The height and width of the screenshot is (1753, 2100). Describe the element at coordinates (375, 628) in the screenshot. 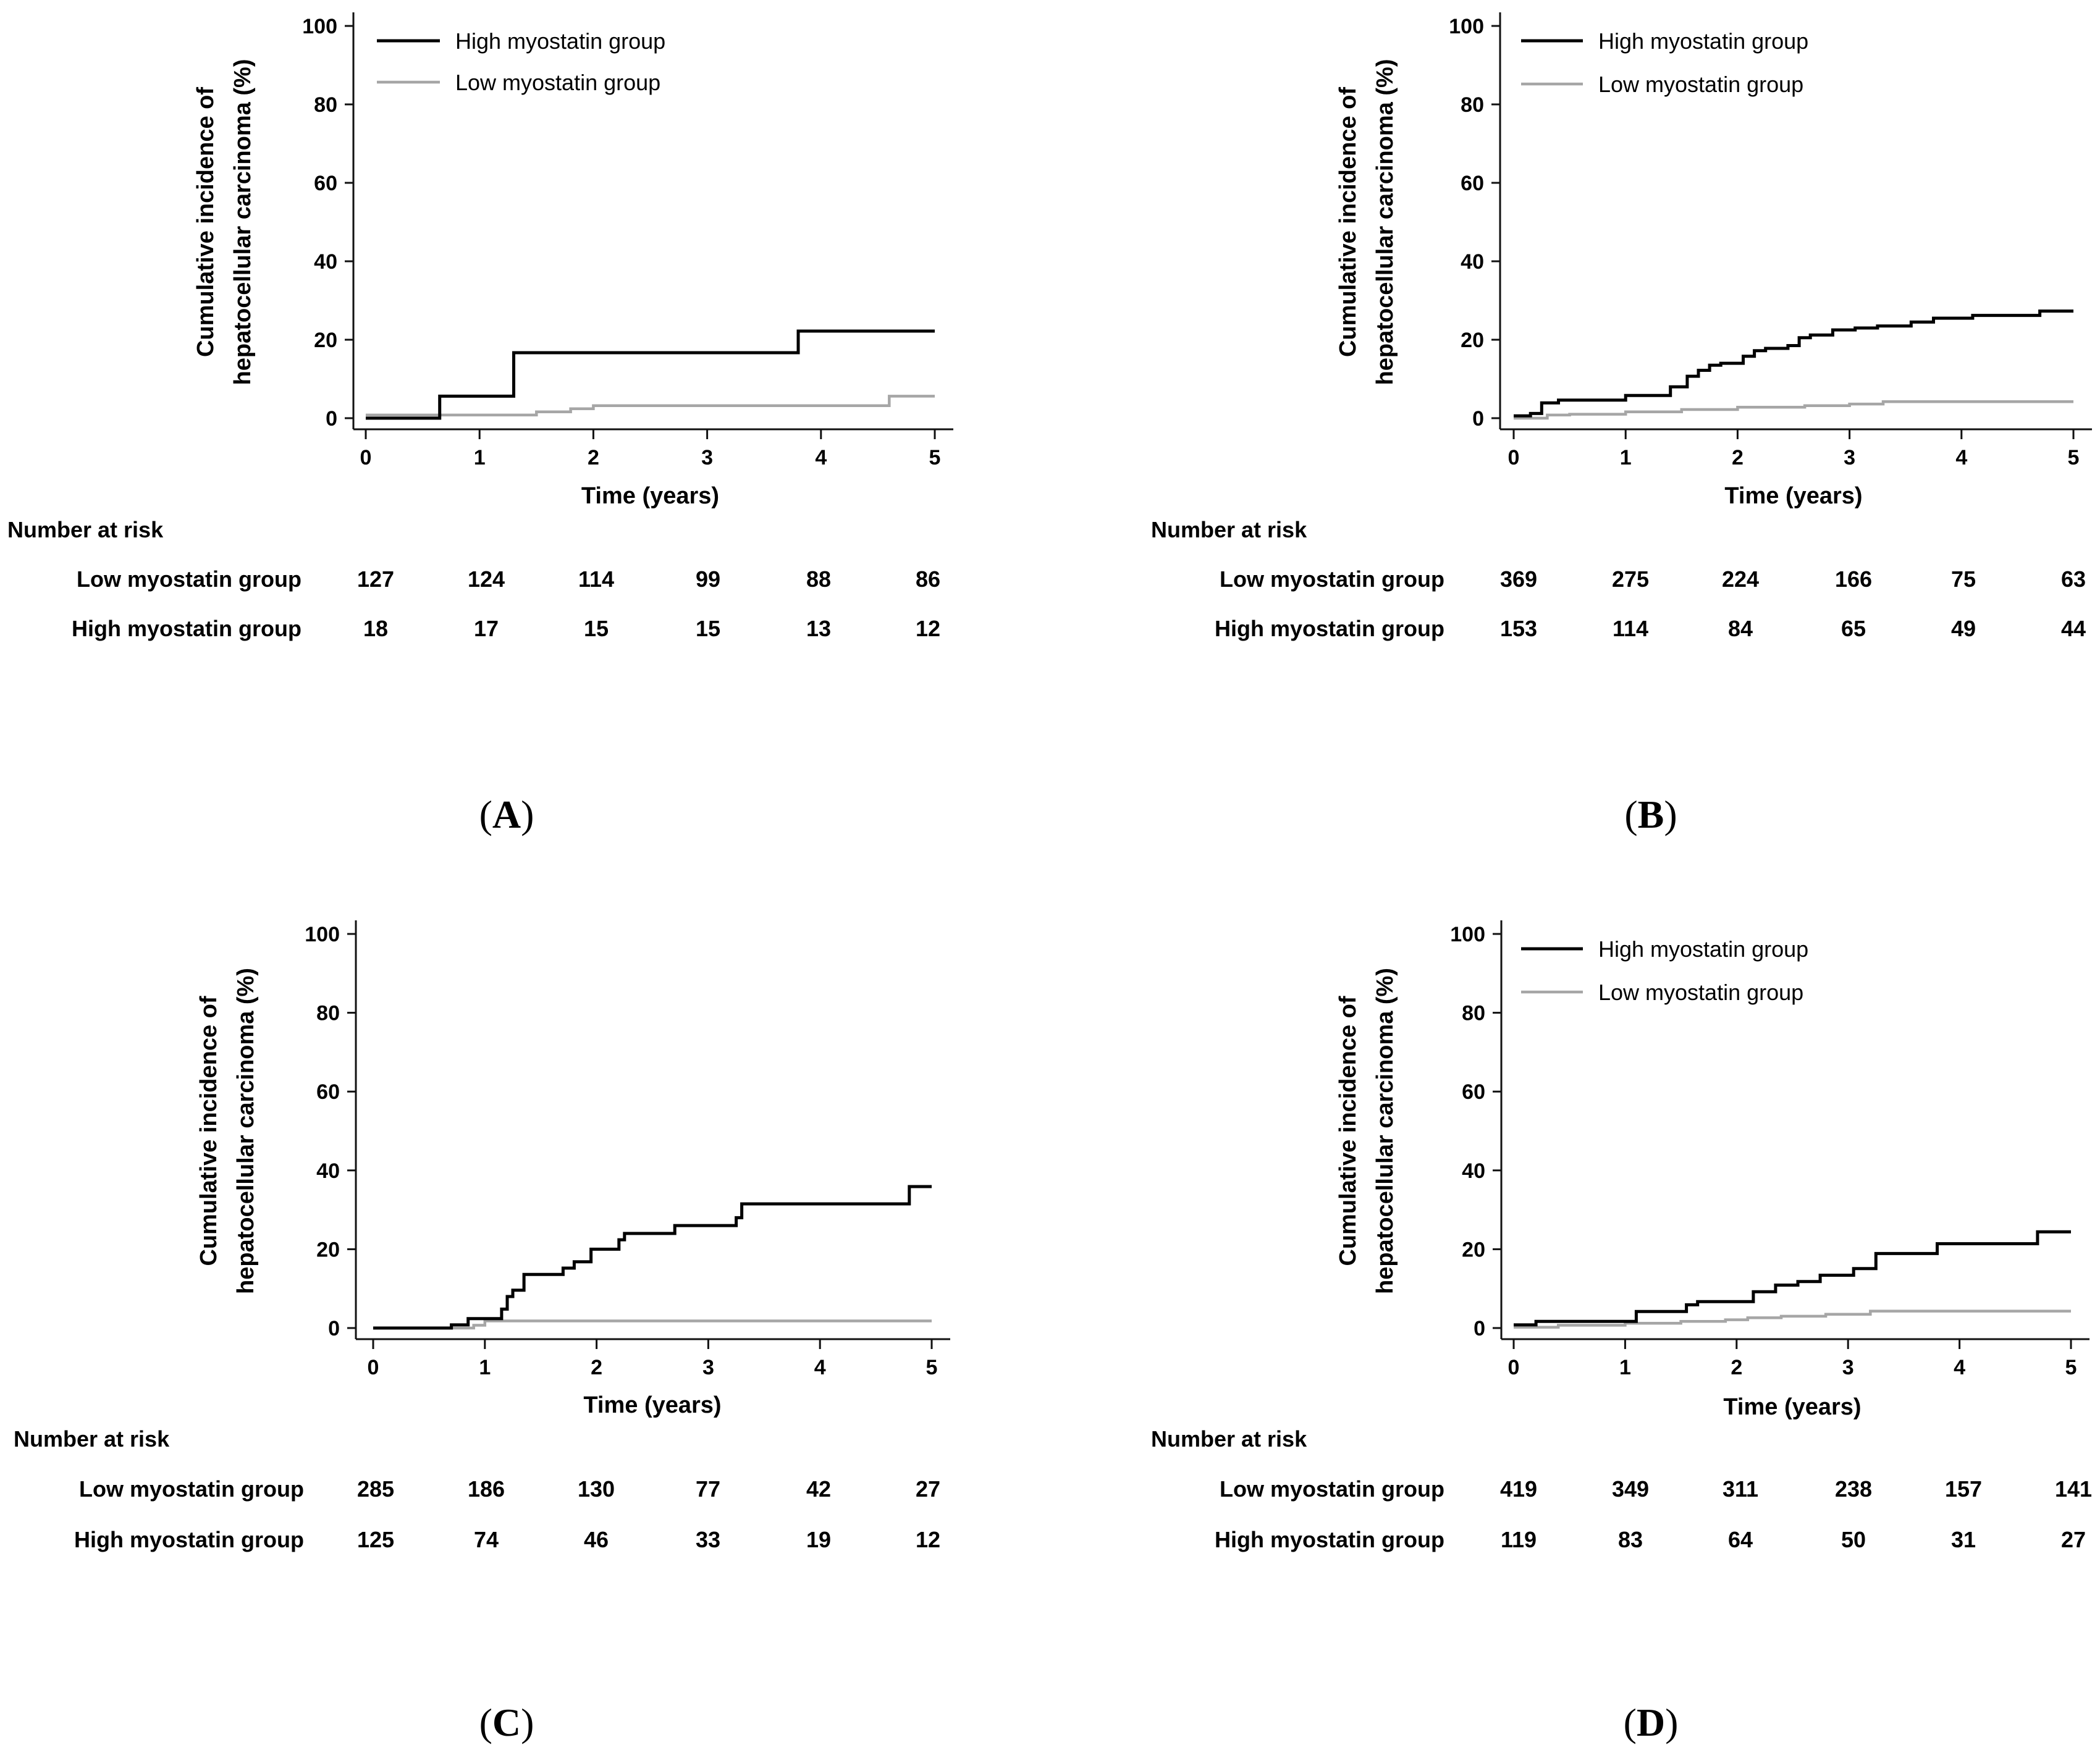

I see `risk-cell: 18` at that location.